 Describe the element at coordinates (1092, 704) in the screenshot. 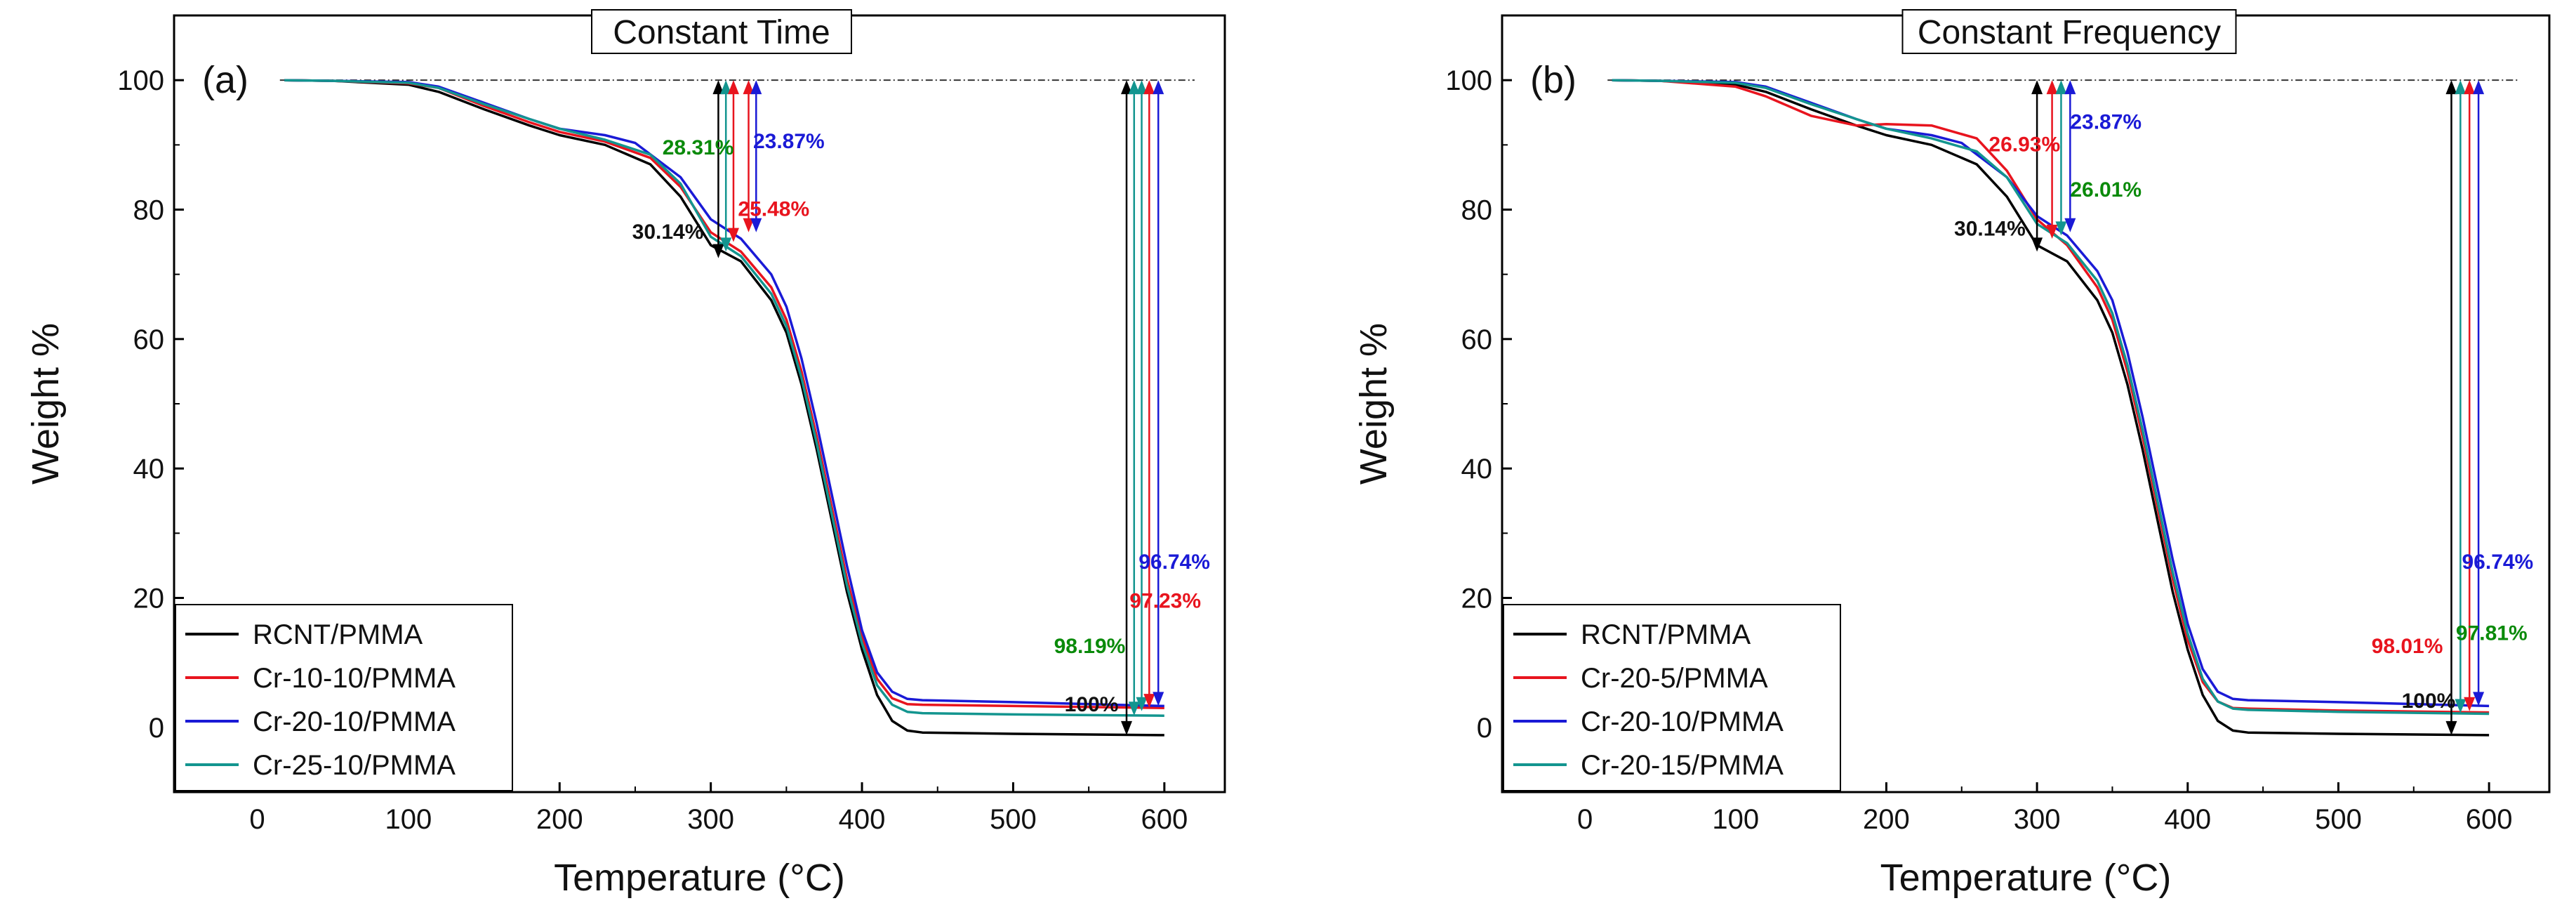

I see `annotation-label: 100%` at that location.